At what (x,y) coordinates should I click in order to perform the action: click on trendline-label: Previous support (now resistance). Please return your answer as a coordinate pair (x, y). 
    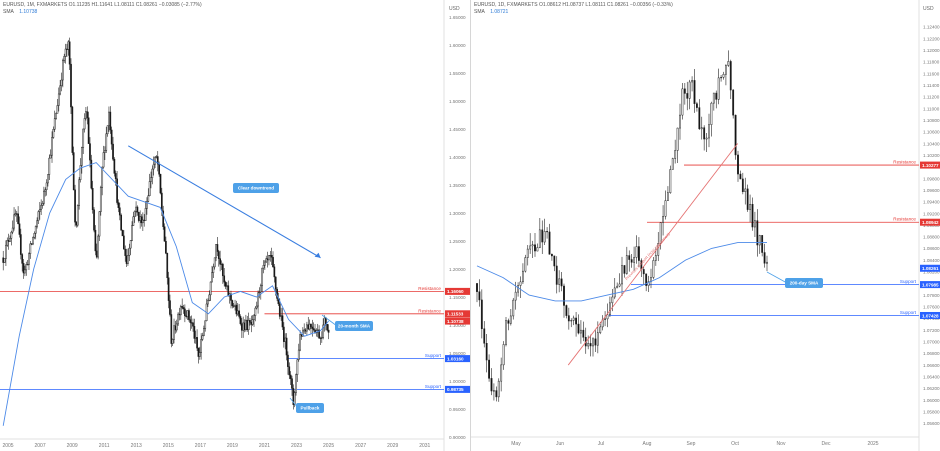
    Looking at the image, I should click on (647, 256).